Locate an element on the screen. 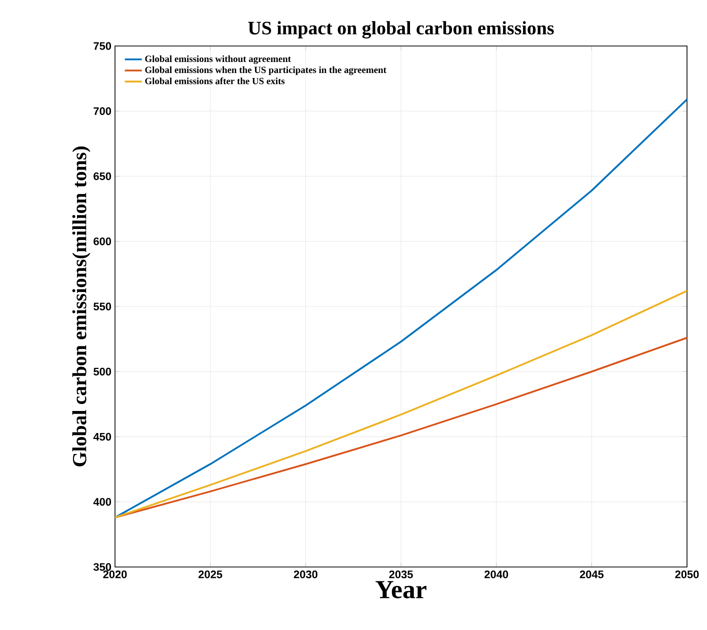 This screenshot has height=630, width=707. x-tick-label: 2020 is located at coordinates (115, 574).